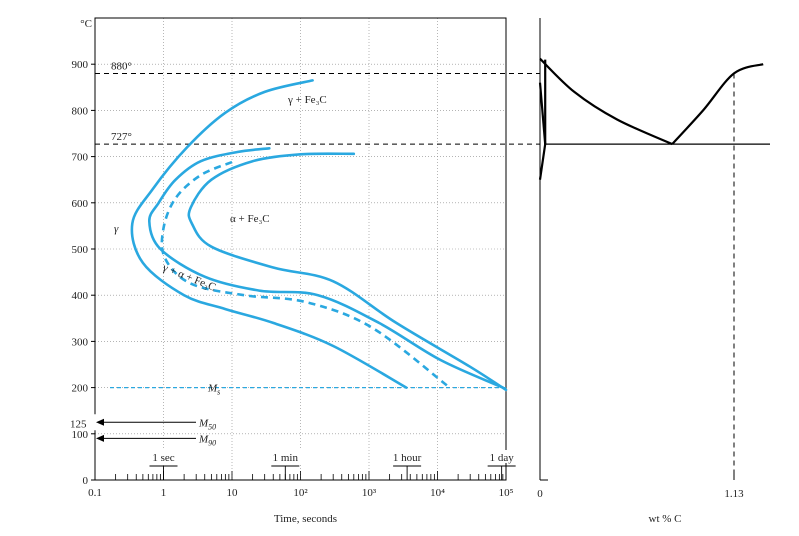 The image size is (799, 536). Describe the element at coordinates (95, 493) in the screenshot. I see `x-tick-label: 0.1` at that location.